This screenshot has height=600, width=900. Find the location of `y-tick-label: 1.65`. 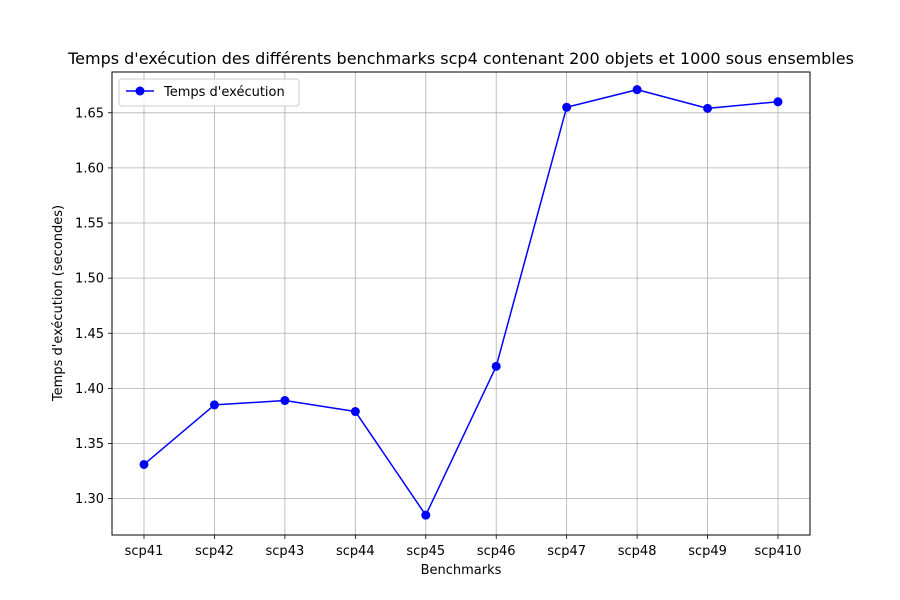

y-tick-label: 1.65 is located at coordinates (89, 113).